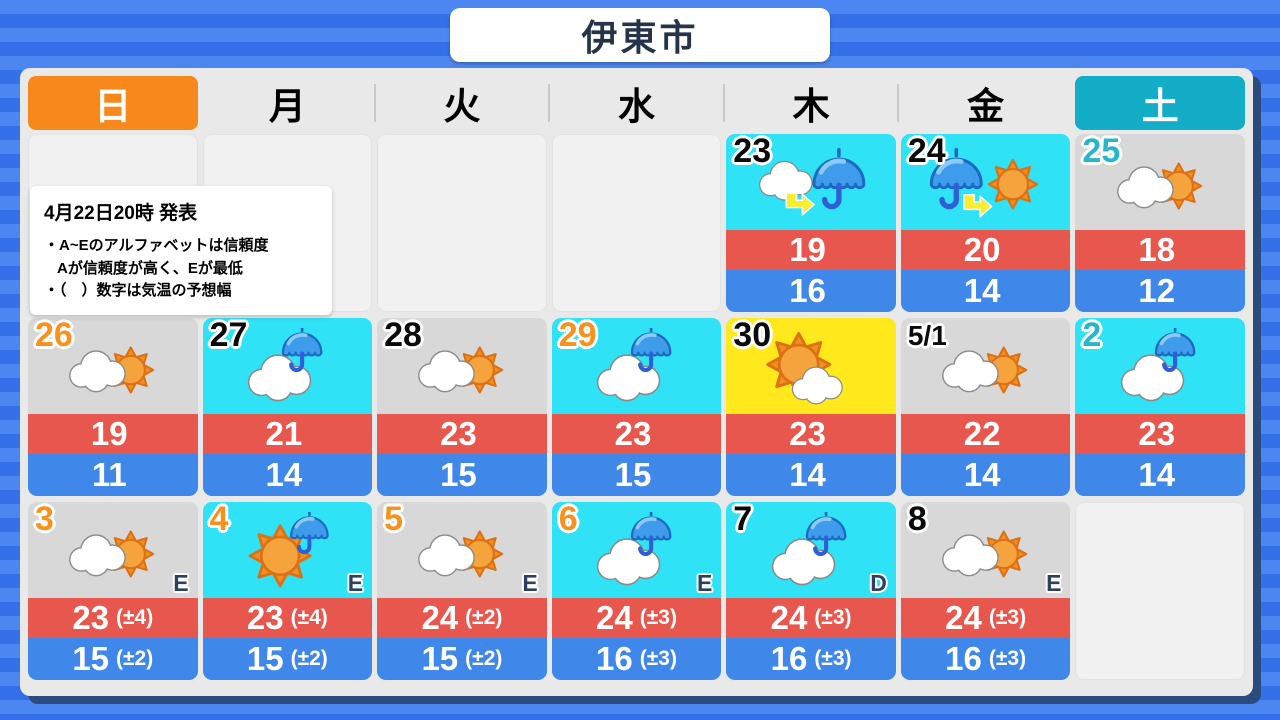 This screenshot has width=1280, height=720. I want to click on date-label: 7, so click(743, 520).